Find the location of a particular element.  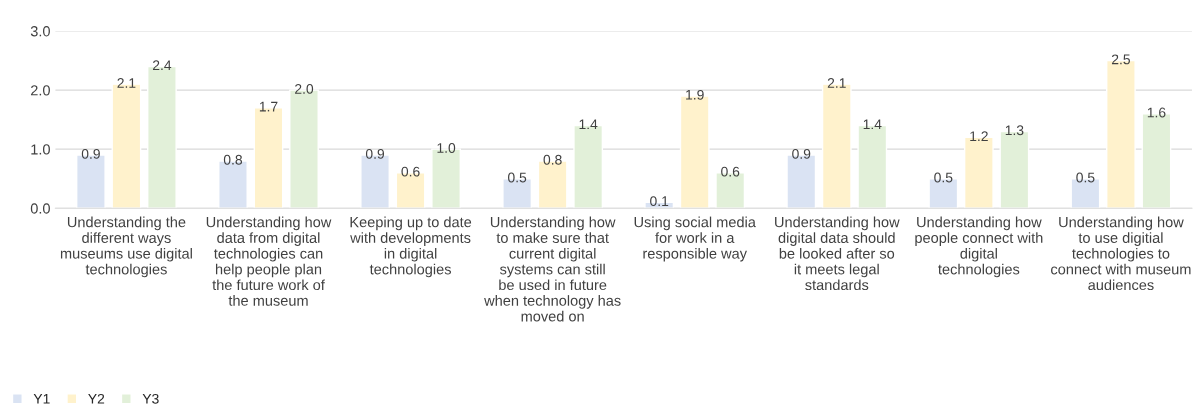

x-tick-label: Understanding how to make sure that current digital systems can still be used in future when technology has moved on is located at coordinates (552, 269).